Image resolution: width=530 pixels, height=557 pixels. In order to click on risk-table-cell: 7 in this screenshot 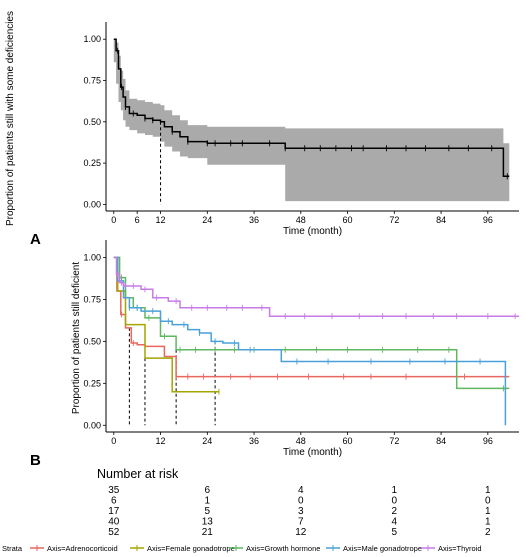, I will do `click(301, 522)`.